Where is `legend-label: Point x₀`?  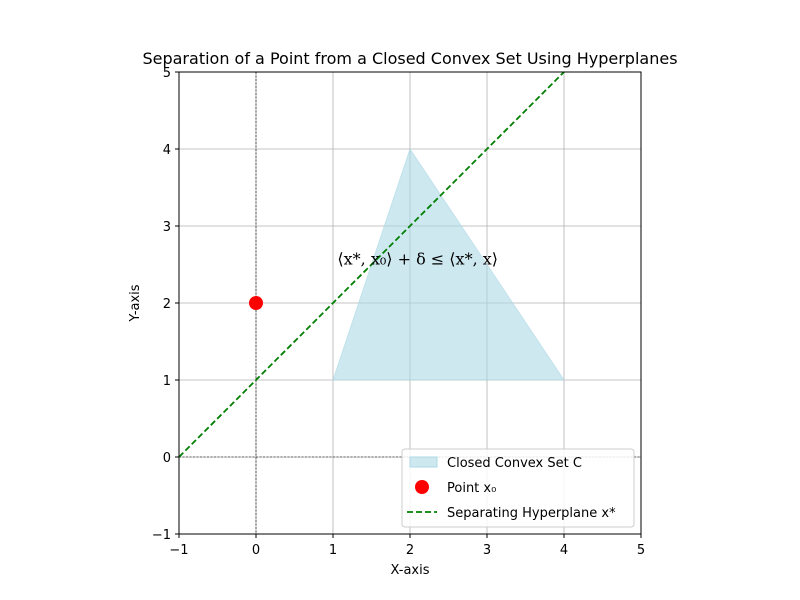 legend-label: Point x₀ is located at coordinates (471, 488).